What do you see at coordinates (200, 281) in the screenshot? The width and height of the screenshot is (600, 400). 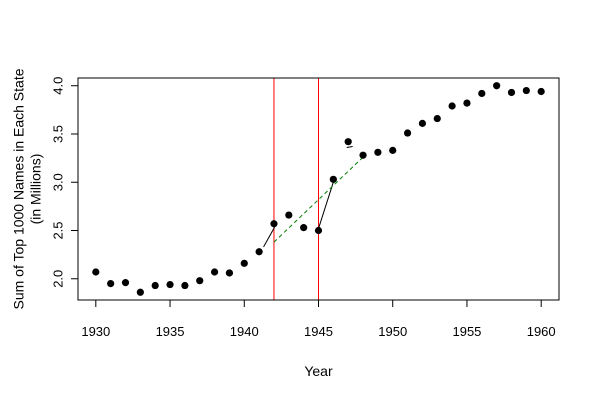 I see `data-point-1937` at bounding box center [200, 281].